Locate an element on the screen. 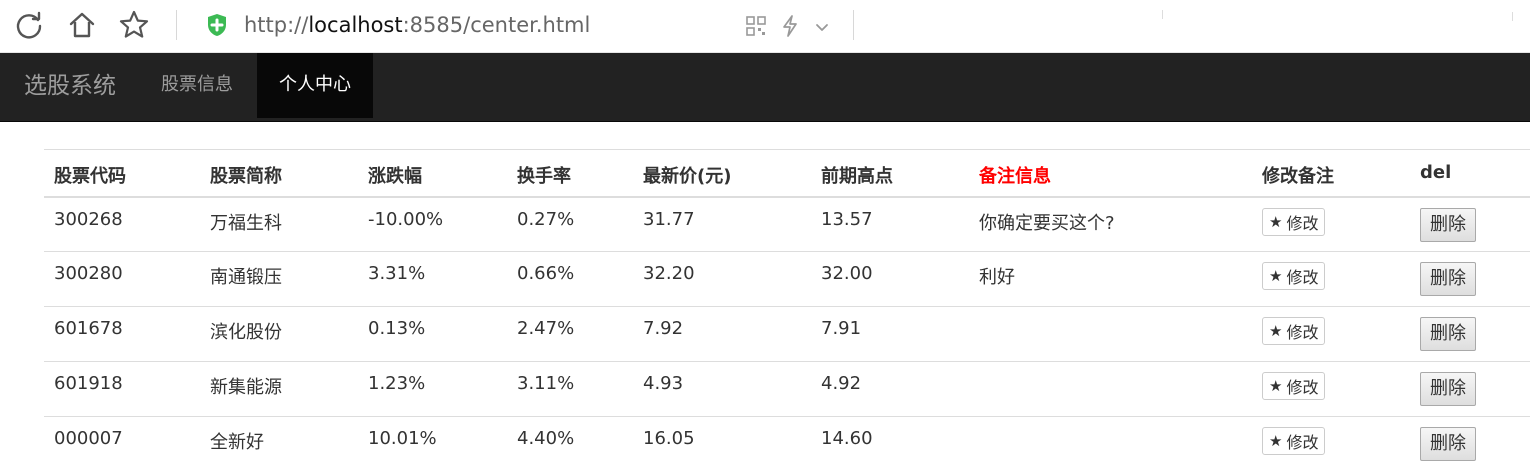 This screenshot has height=475, width=1530. cell-latest-price: 7.92 is located at coordinates (722, 334).